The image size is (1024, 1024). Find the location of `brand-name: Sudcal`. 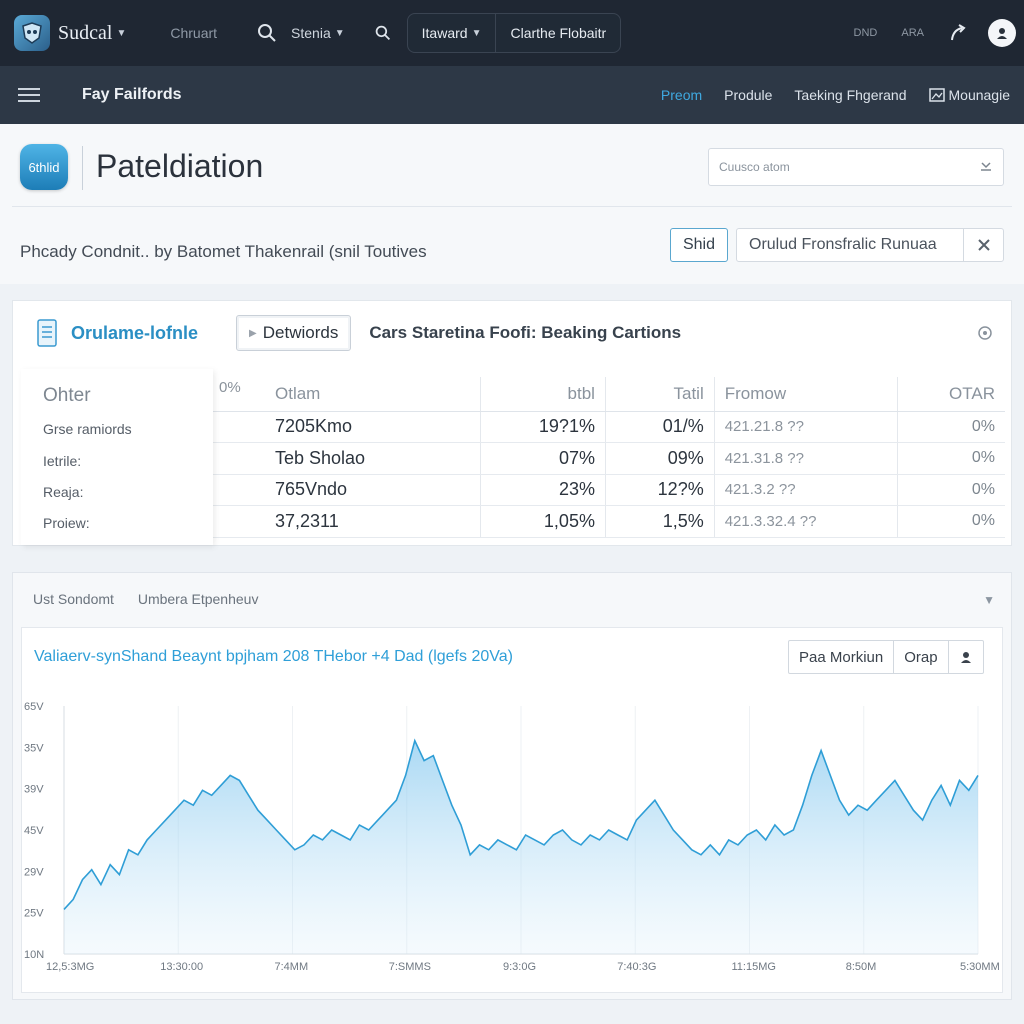

brand-name: Sudcal is located at coordinates (85, 32).